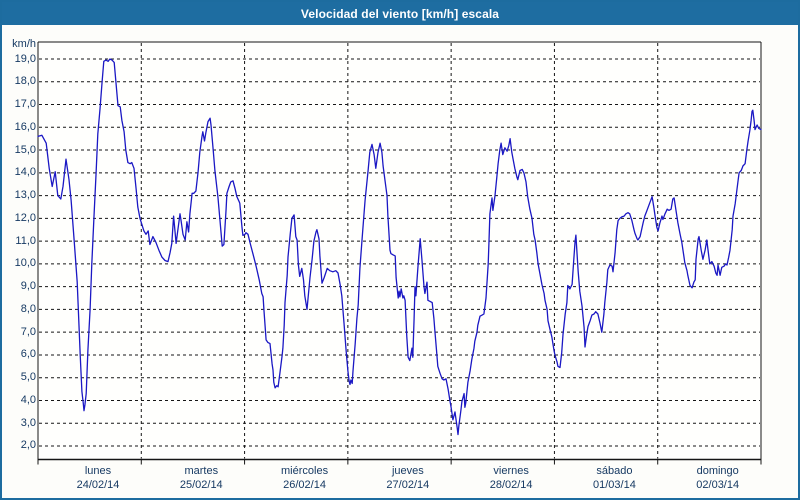 Image resolution: width=800 pixels, height=500 pixels. I want to click on title-bar: Velocidad del viento [km/h] escala, so click(400, 13).